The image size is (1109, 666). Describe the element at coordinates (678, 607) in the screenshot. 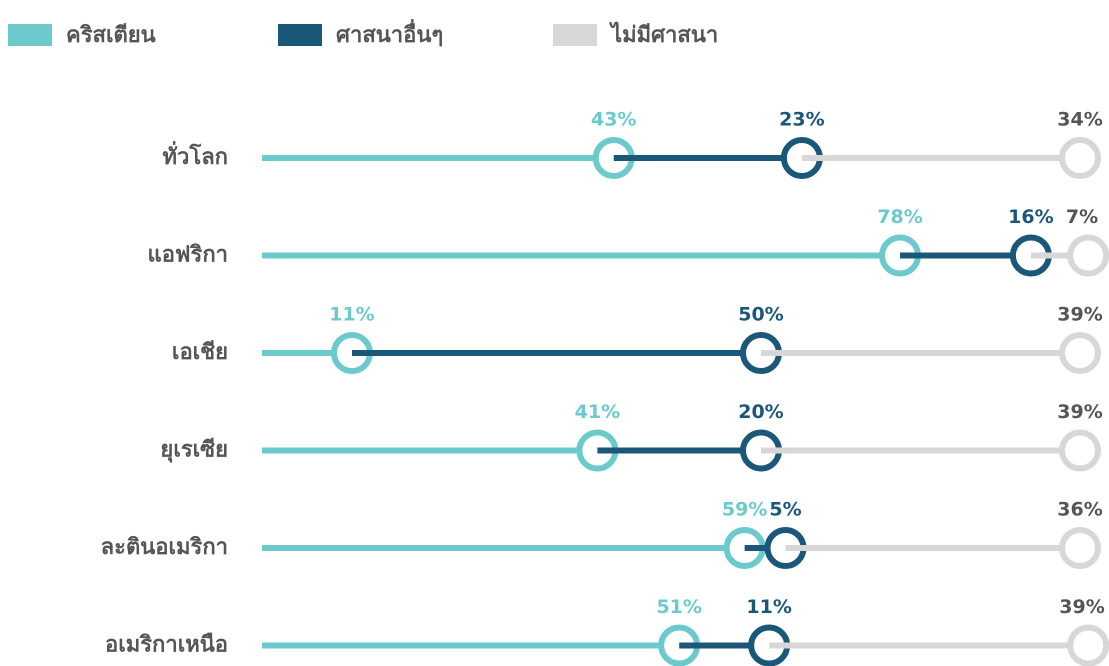

I see `value-label: 51%` at that location.